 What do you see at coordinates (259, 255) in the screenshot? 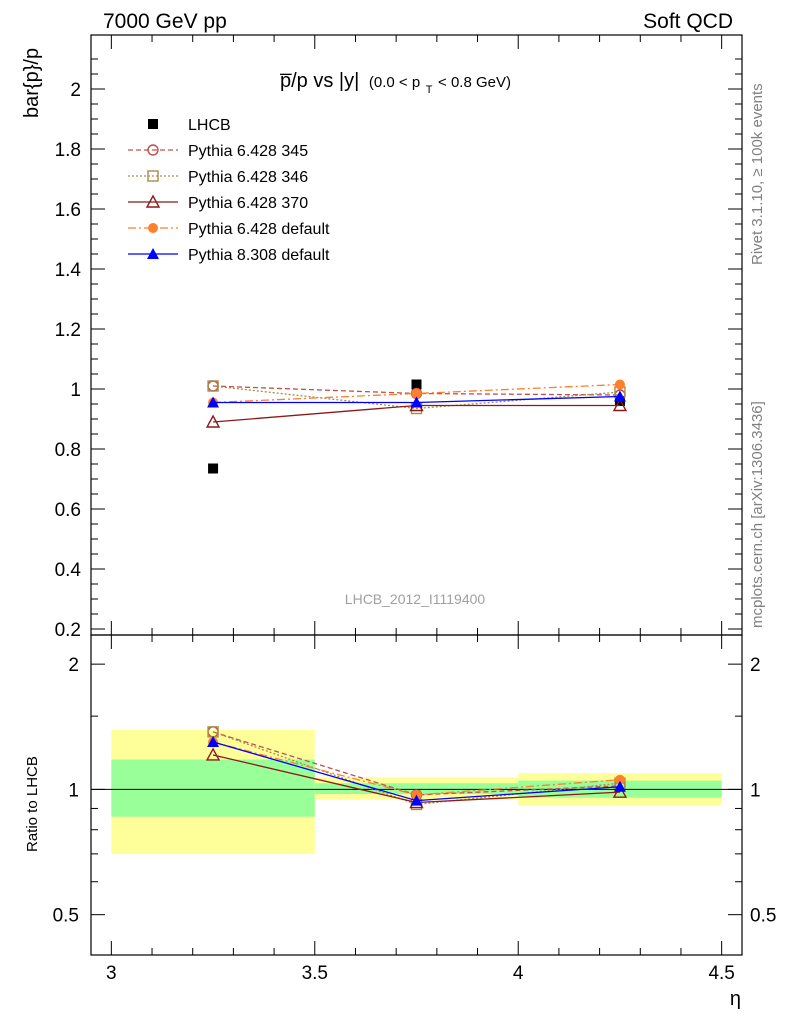
I see `legend-label: Pythia 8.308 default` at bounding box center [259, 255].